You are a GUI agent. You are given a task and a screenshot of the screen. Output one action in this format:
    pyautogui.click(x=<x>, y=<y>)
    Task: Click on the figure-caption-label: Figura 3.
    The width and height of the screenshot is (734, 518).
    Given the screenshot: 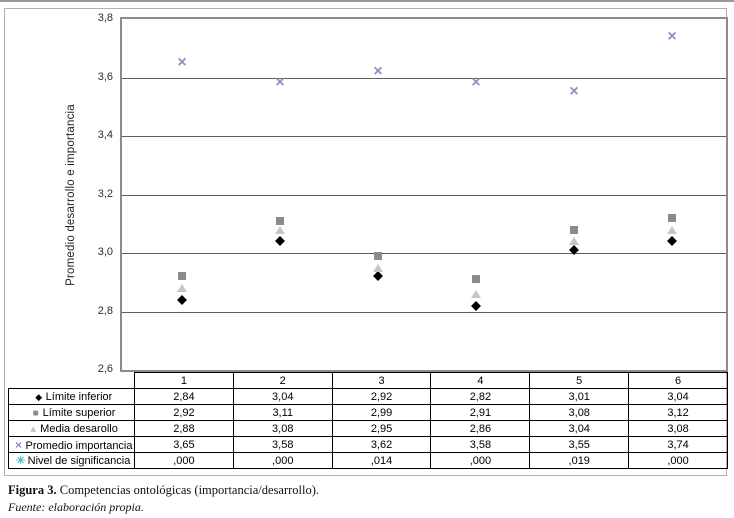 What is the action you would take?
    pyautogui.click(x=32, y=490)
    